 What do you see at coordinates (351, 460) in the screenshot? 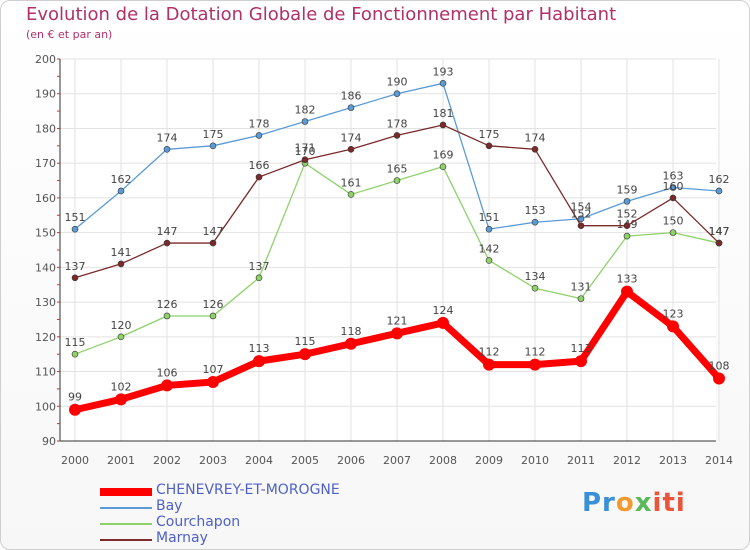
I see `x-tick-label: 2006` at bounding box center [351, 460].